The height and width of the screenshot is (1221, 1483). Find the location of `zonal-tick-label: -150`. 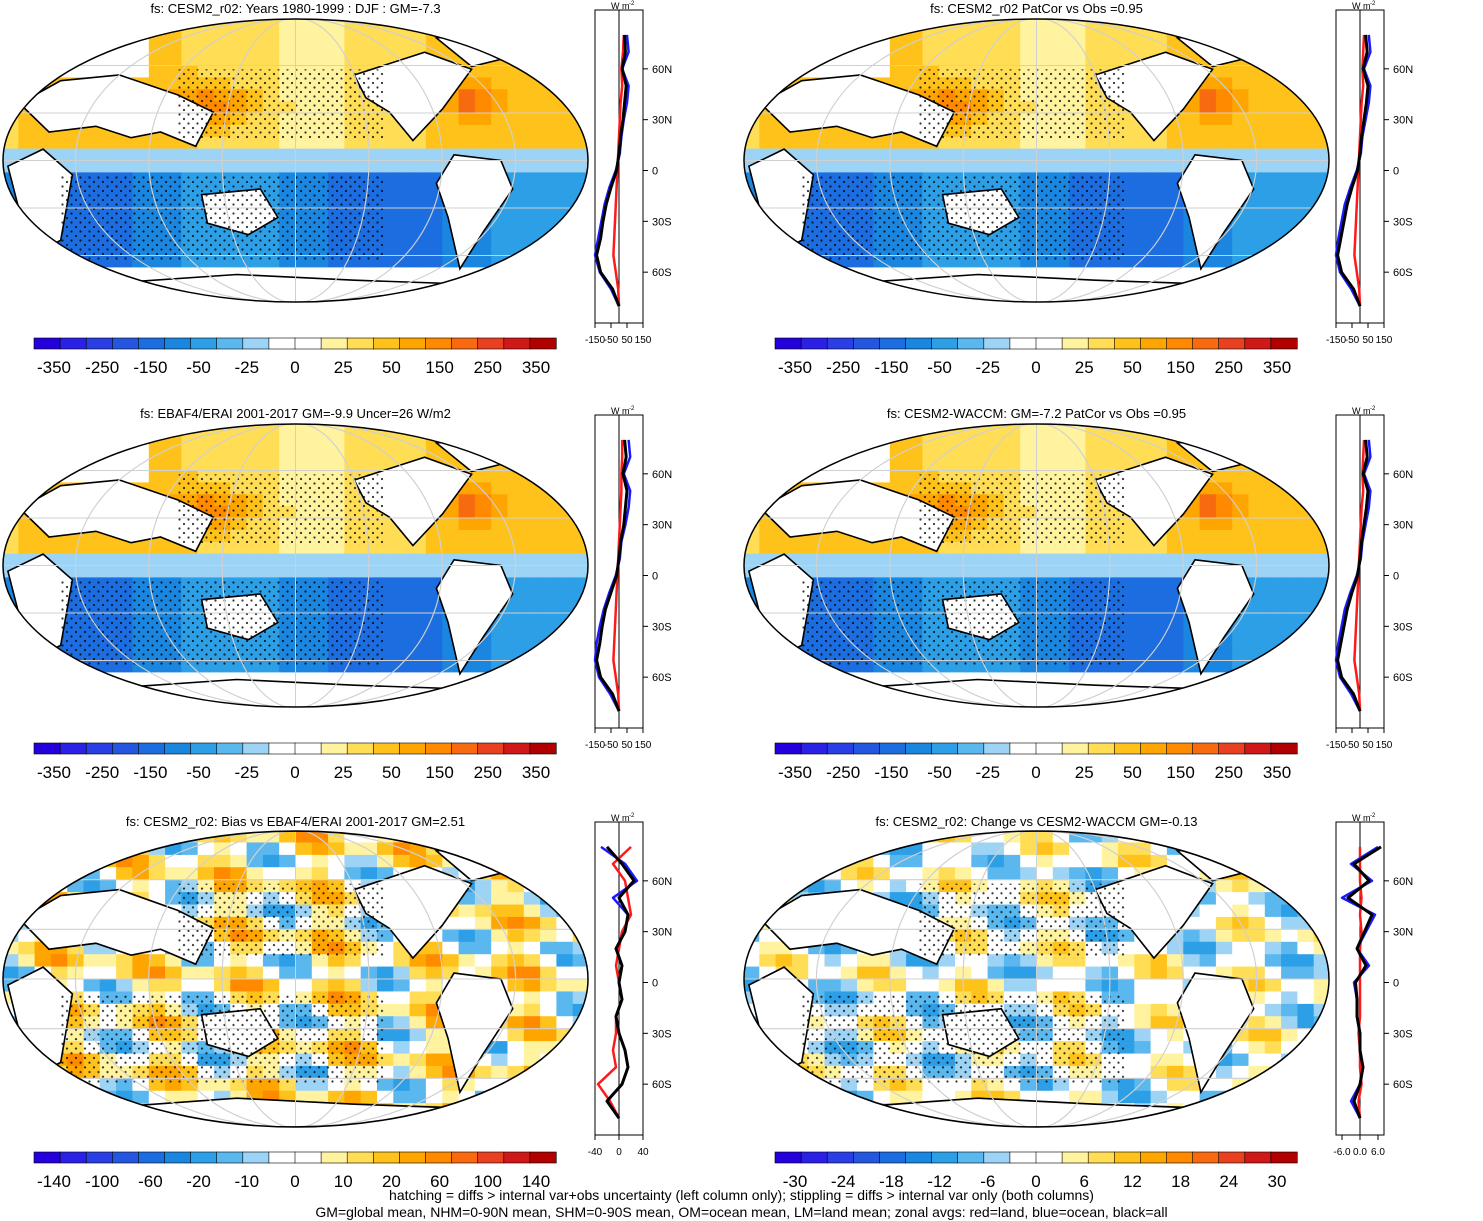

zonal-tick-label: -150 is located at coordinates (1336, 340).